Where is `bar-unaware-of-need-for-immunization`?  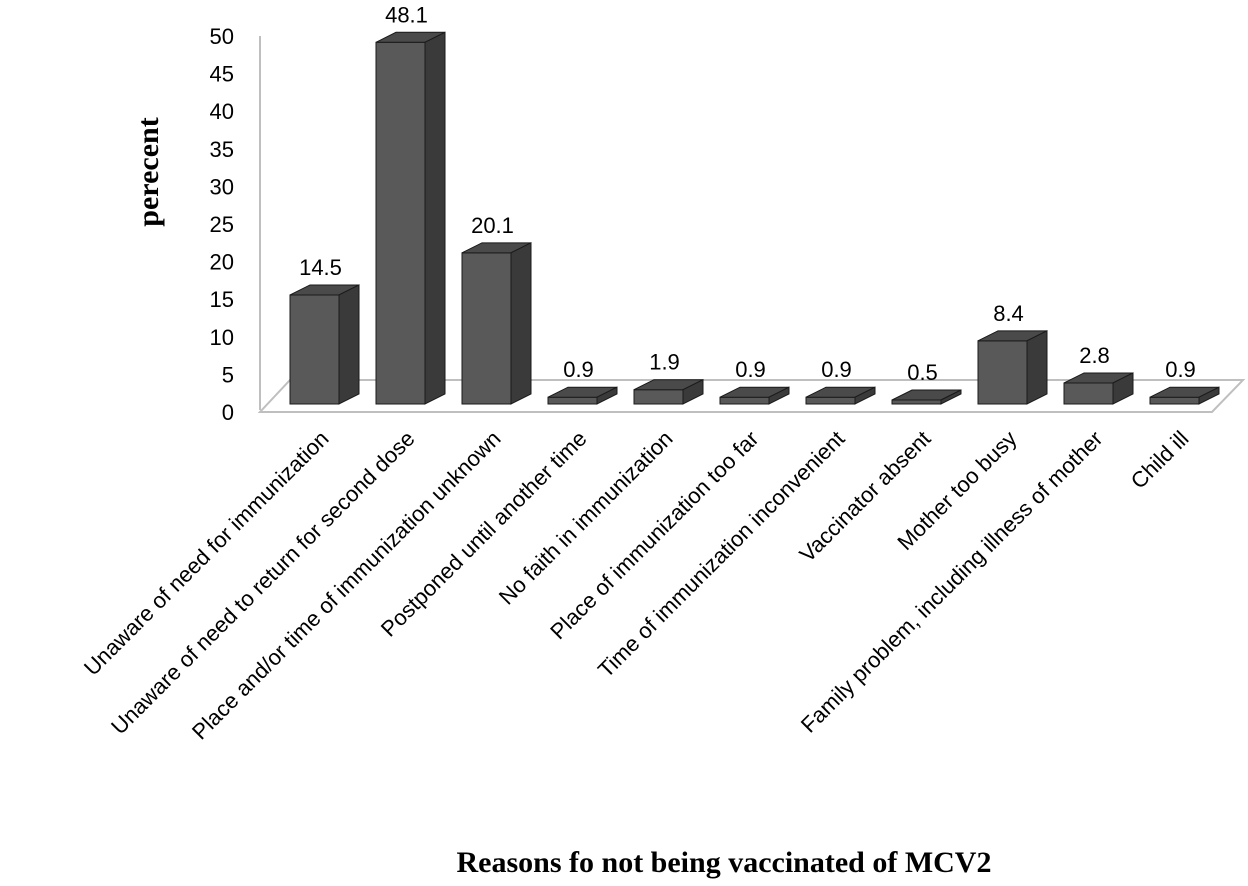 bar-unaware-of-need-for-immunization is located at coordinates (324, 344).